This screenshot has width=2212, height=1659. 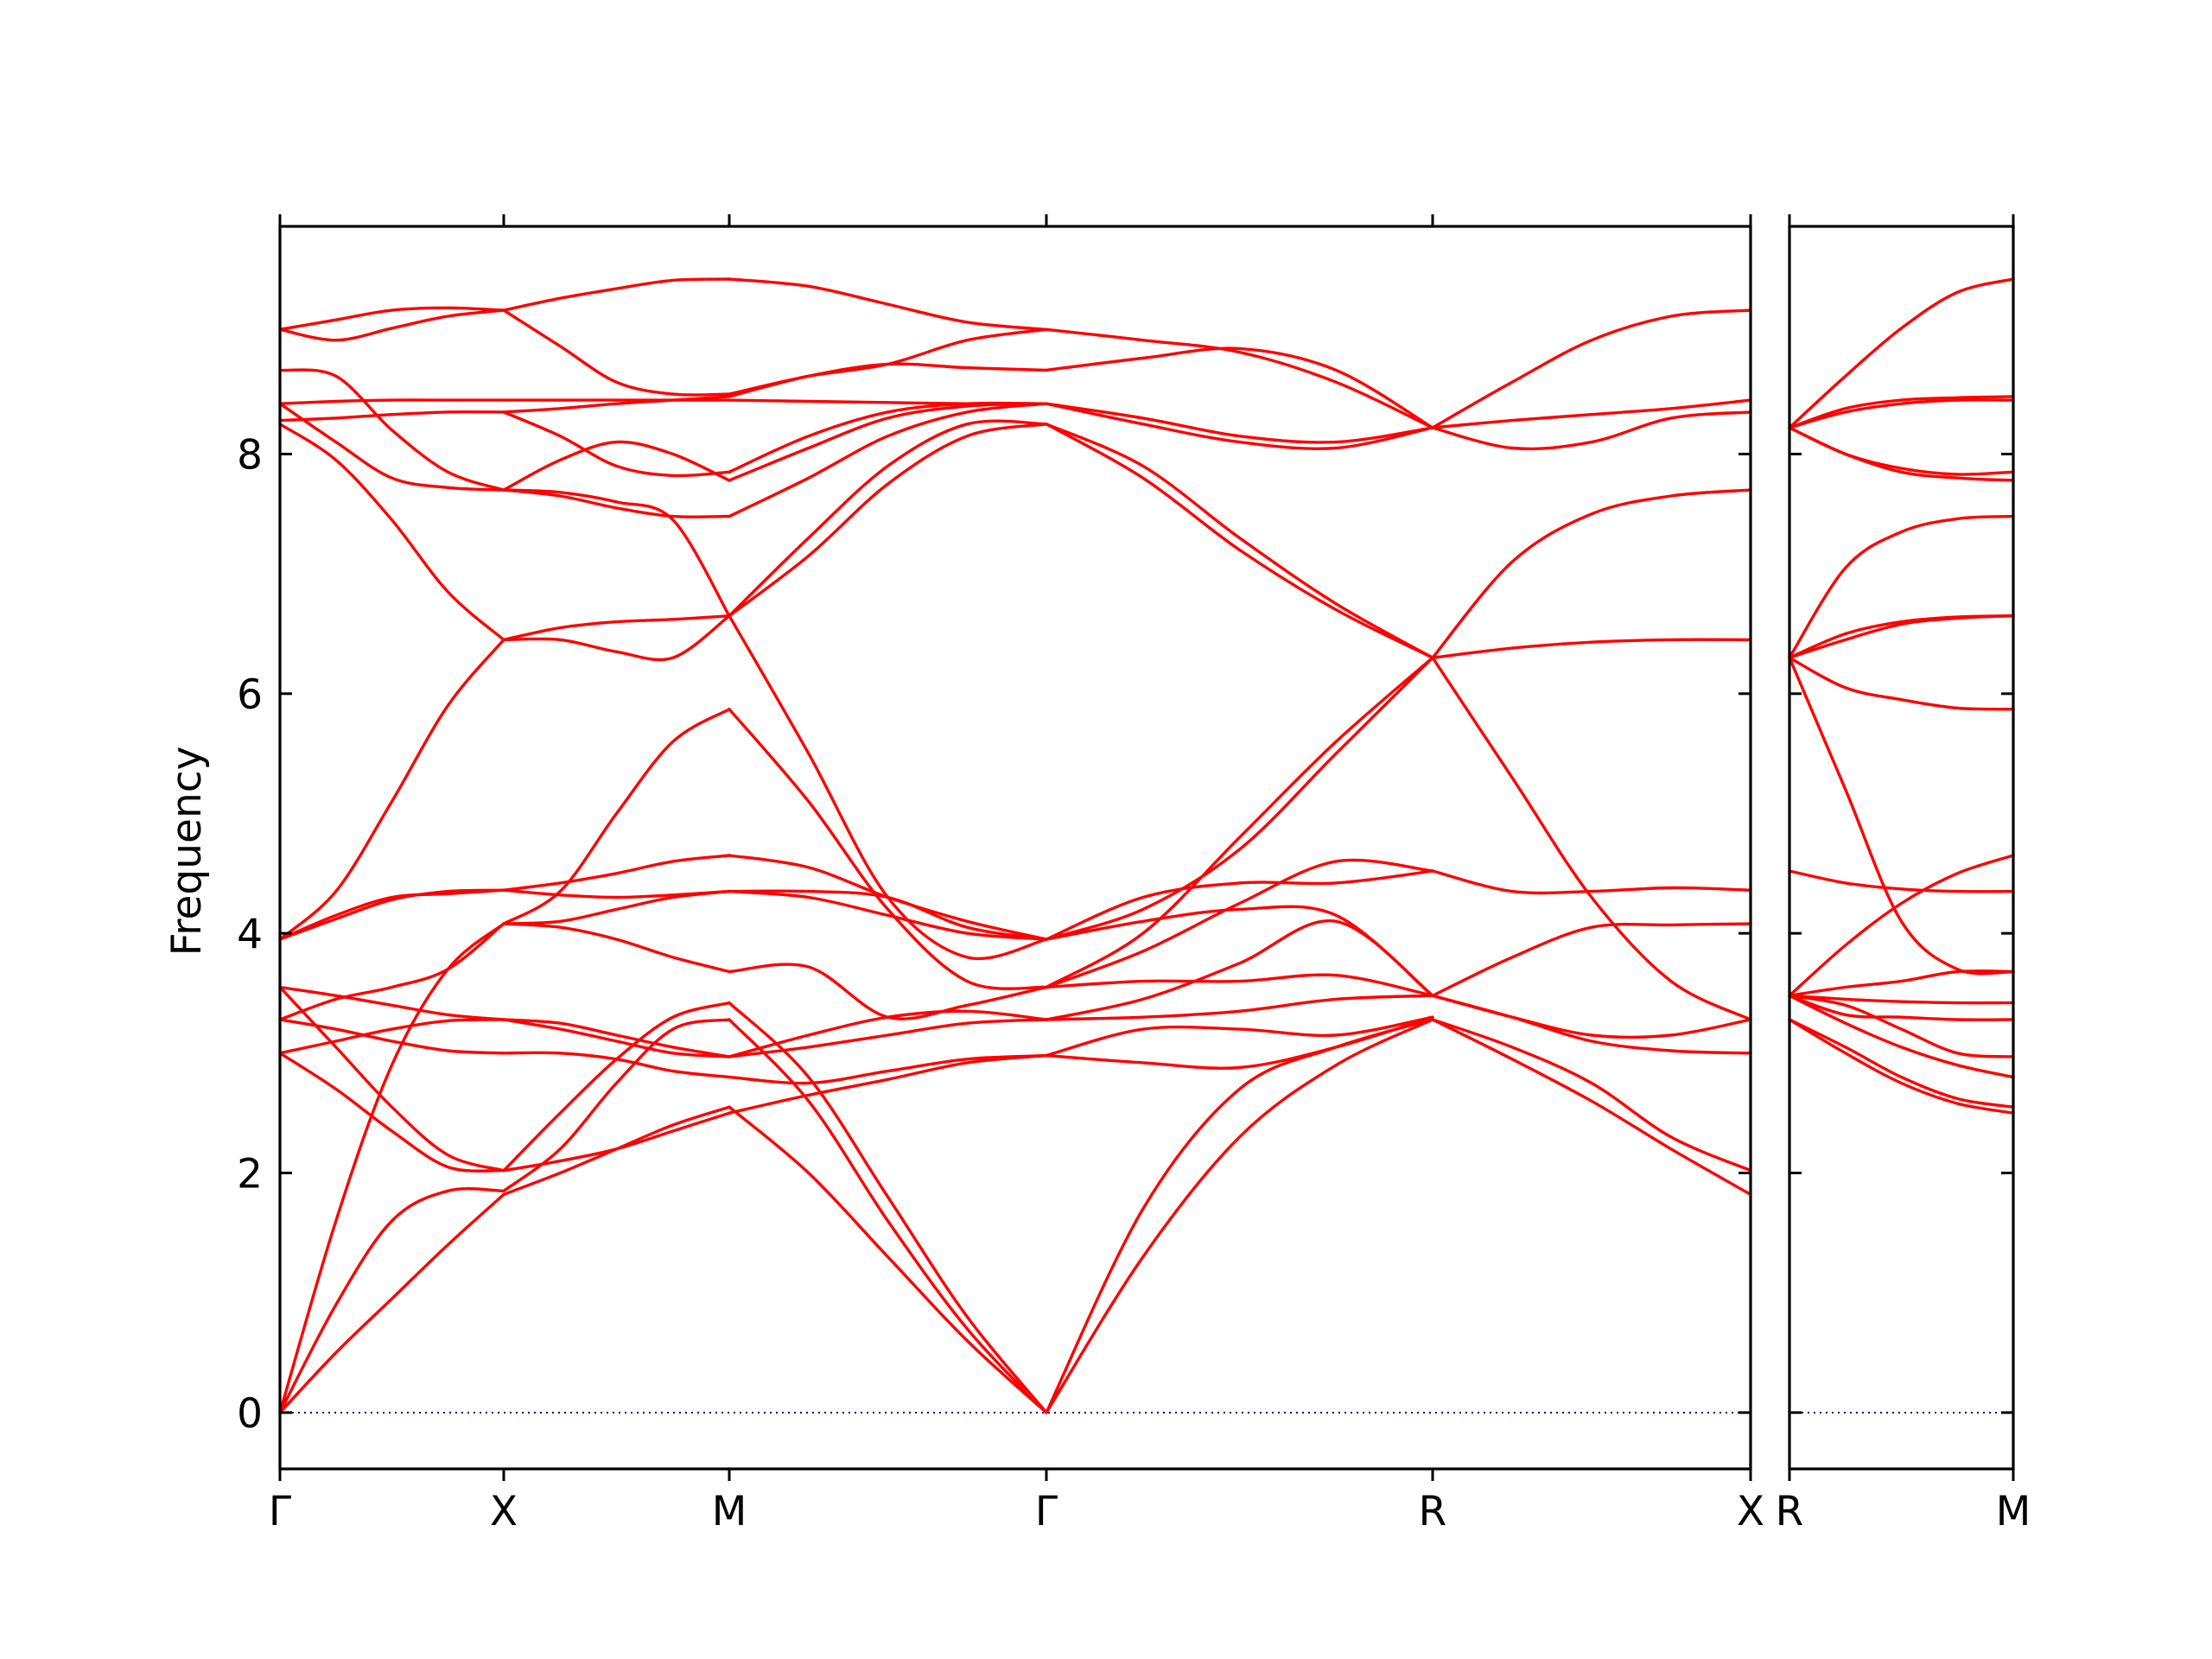 I want to click on segment-R-X, so click(x=1591, y=752).